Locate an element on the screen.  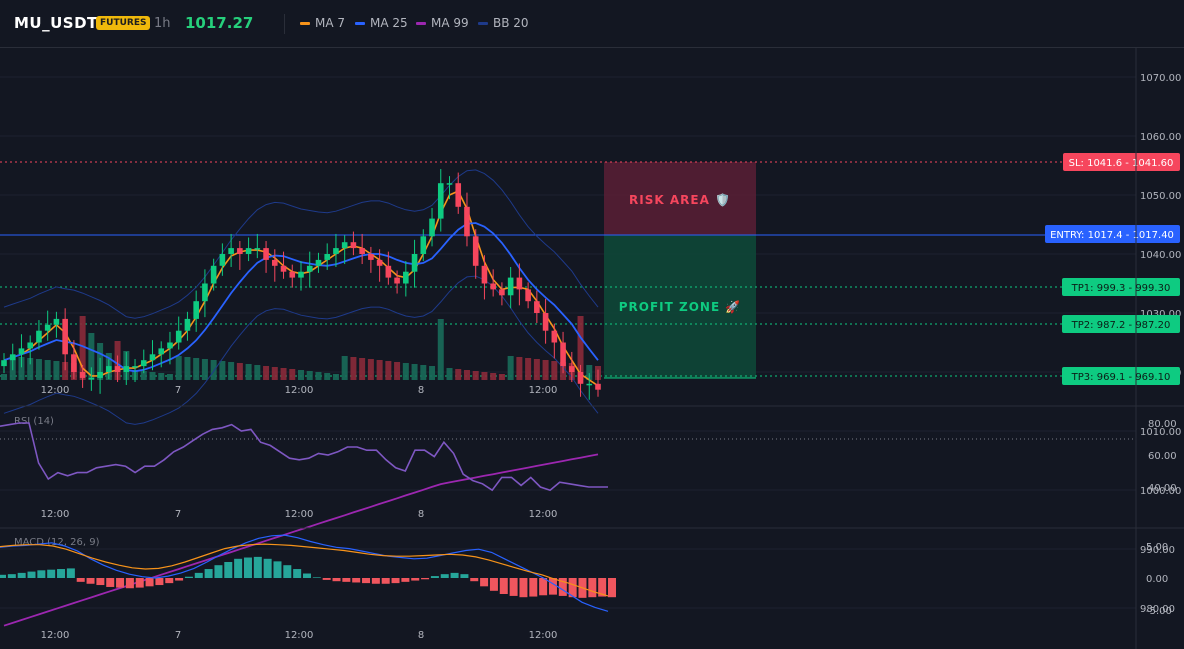
legend-bb20: BB 20 is located at coordinates (503, 23).